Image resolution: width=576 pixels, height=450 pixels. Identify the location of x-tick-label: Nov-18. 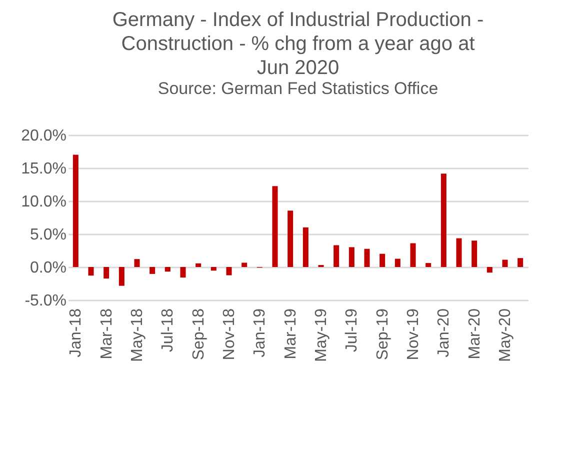
(229, 334).